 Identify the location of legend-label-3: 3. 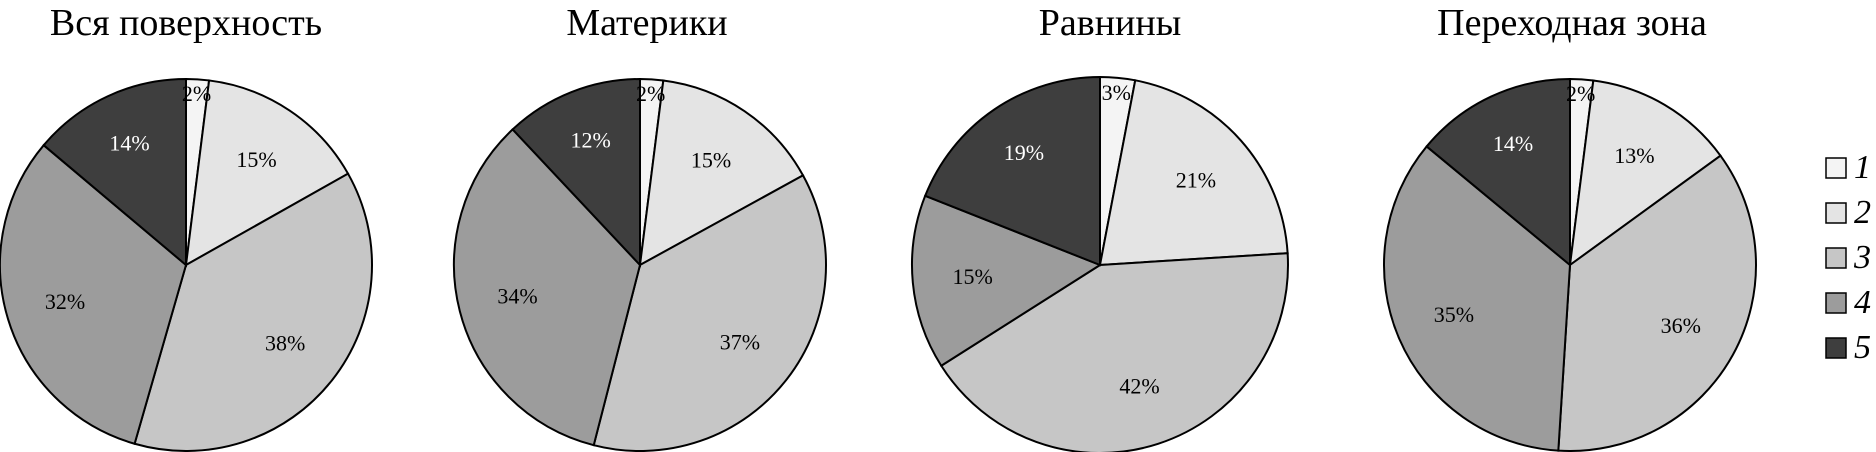
(1862, 257).